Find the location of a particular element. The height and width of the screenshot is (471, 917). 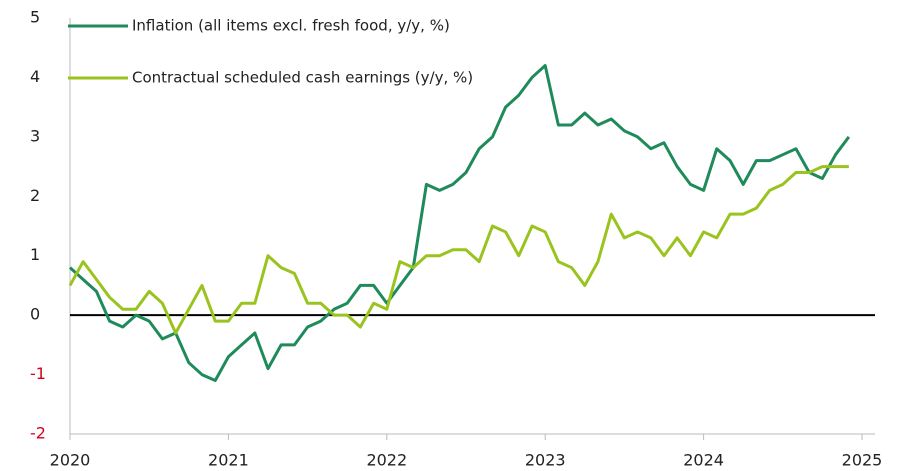

y-tick-label: 3 is located at coordinates (35, 135).